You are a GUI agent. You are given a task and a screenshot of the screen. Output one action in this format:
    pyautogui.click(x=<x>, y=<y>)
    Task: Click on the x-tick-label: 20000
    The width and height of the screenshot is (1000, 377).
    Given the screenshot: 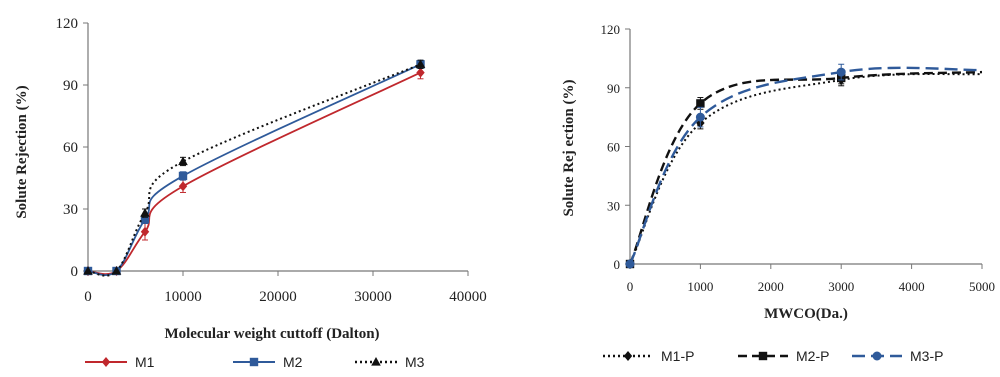 What is the action you would take?
    pyautogui.click(x=278, y=297)
    